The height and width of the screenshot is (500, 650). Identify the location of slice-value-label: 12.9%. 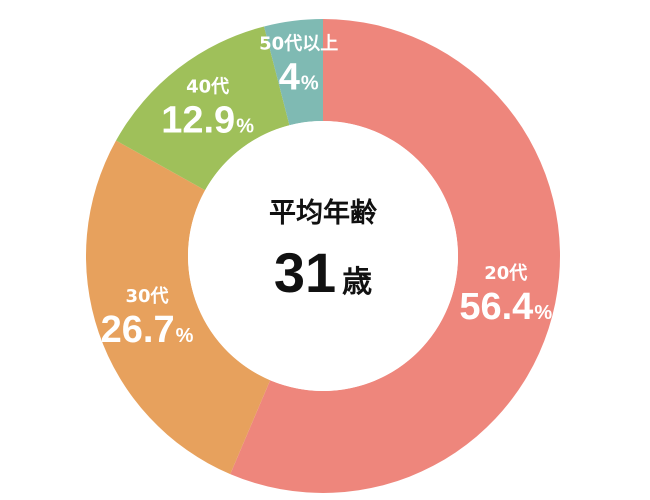
(207, 120).